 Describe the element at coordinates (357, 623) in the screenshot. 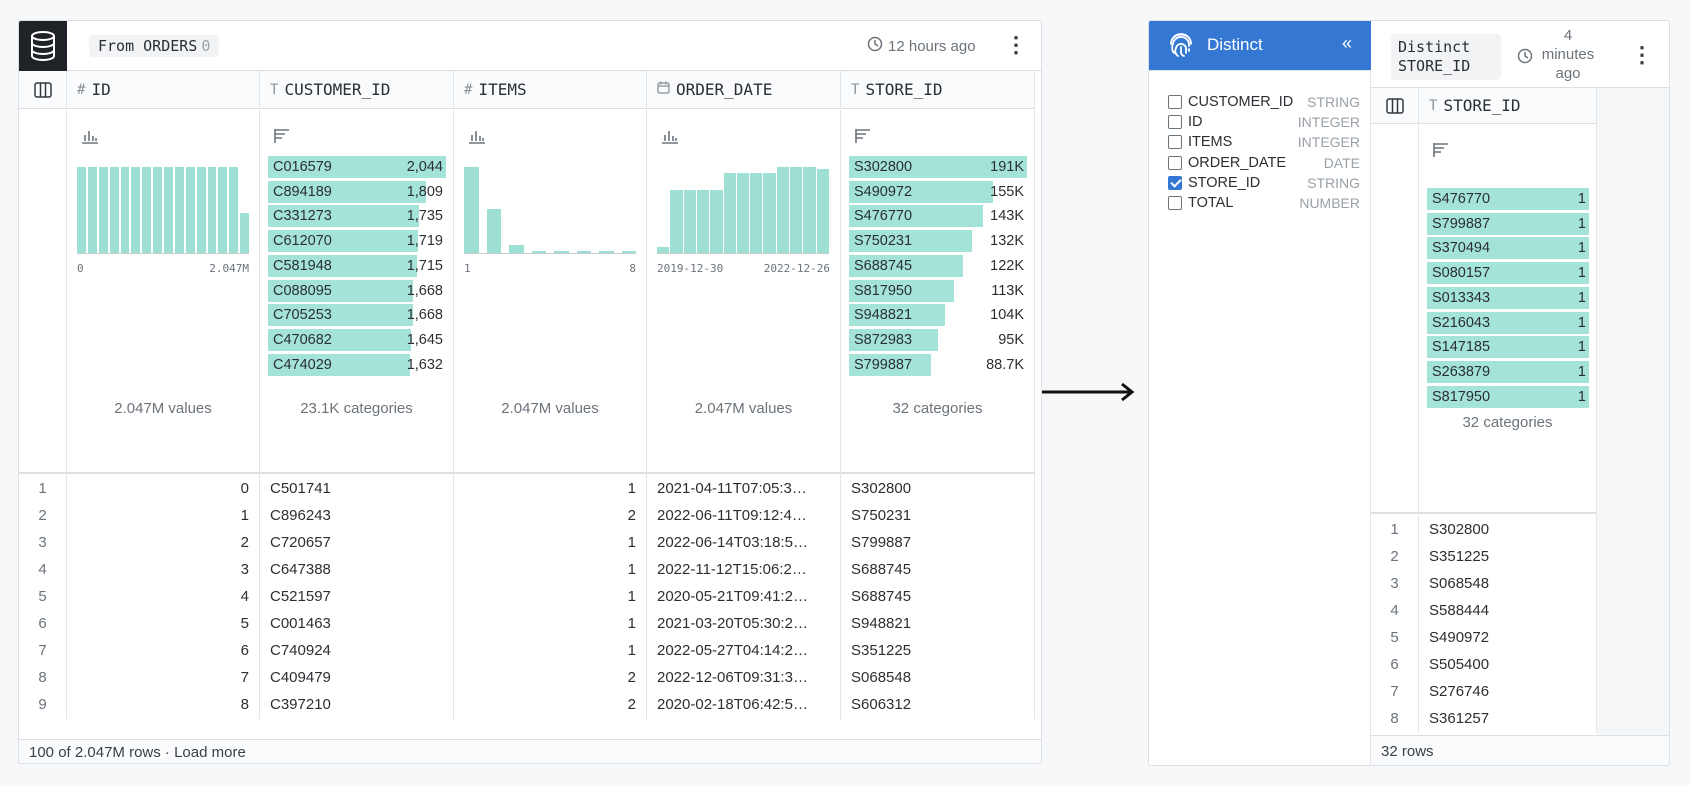

I see `table-cell: C001463` at that location.